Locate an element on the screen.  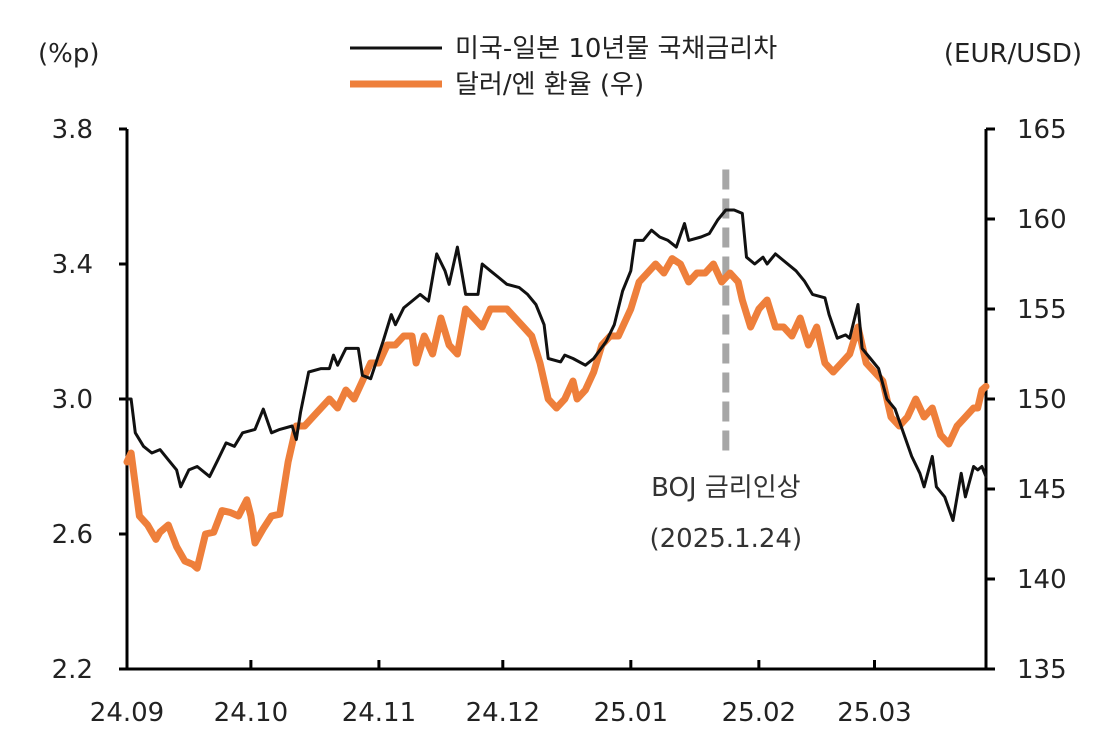
right-tick-label: 145 is located at coordinates (1042, 490).